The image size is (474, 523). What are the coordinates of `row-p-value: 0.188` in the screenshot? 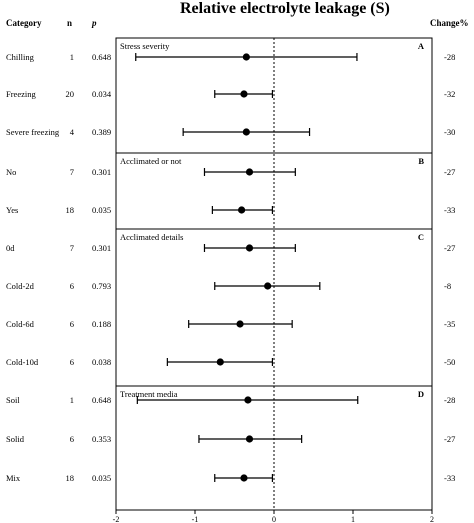 It's located at (101, 324).